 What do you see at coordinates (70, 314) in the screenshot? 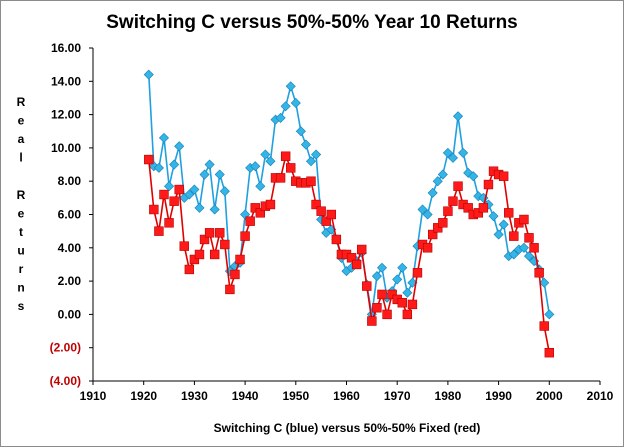
I see `y-tick-label: 0.00` at bounding box center [70, 314].